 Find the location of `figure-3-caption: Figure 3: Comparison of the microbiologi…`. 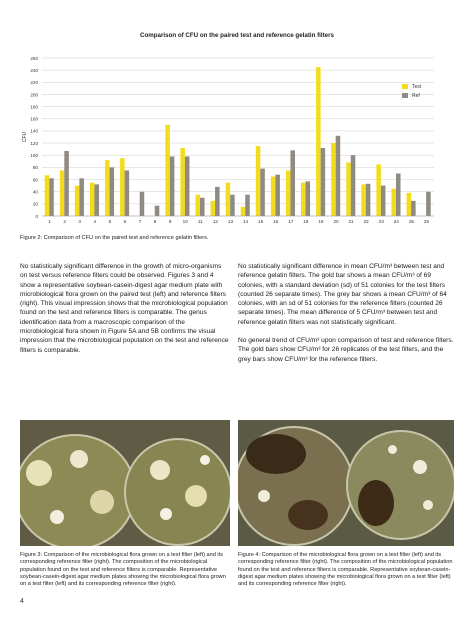

figure-3-caption: Figure 3: Comparison of the microbiologi… is located at coordinates (123, 570).